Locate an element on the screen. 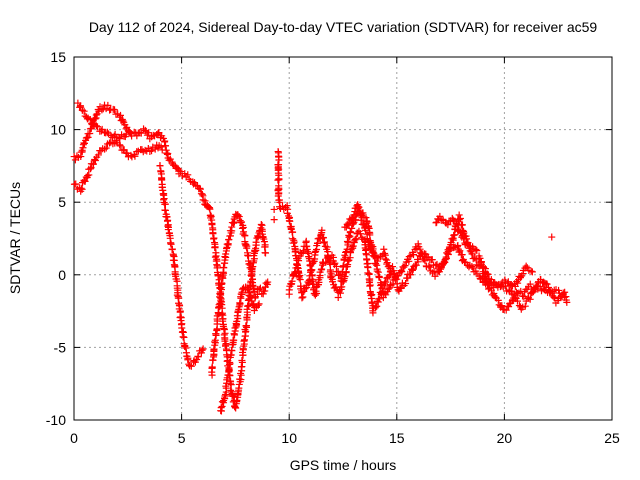 The image size is (640, 480). y-tick-label: -5 is located at coordinates (60, 347).